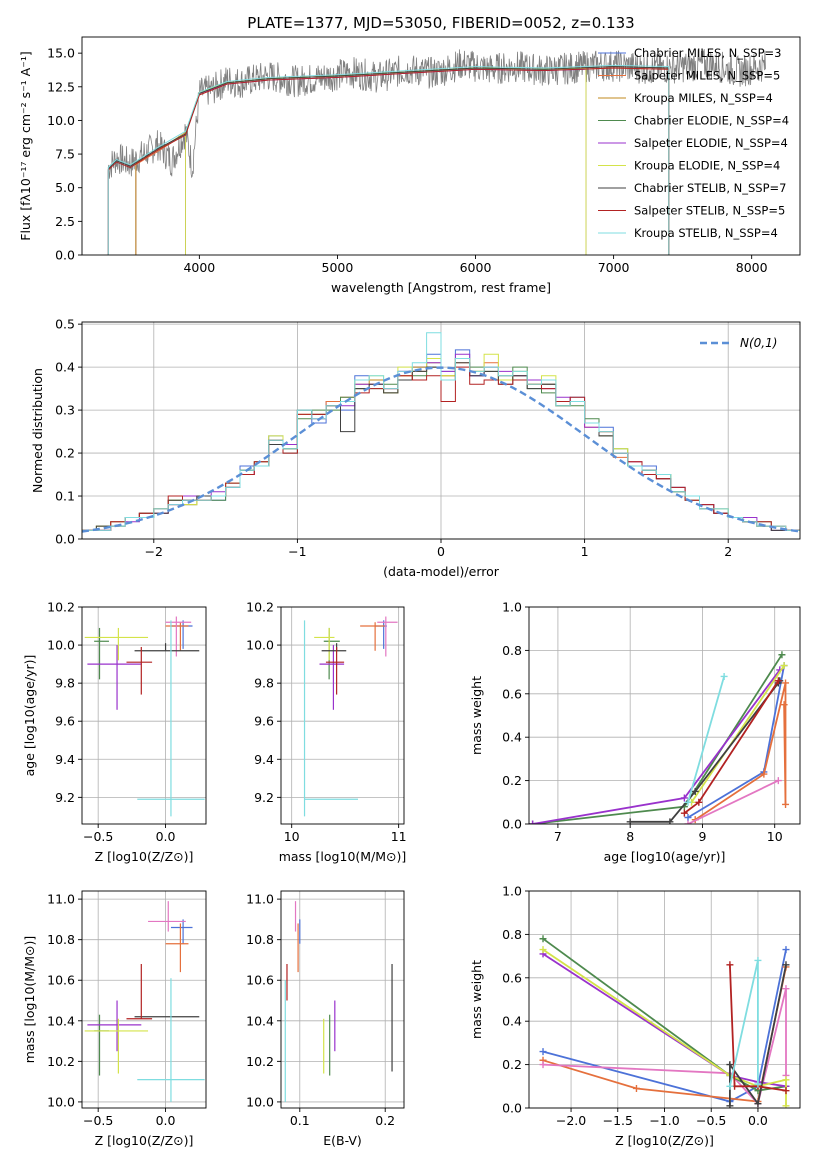 The image size is (819, 1170). What do you see at coordinates (29, 1000) in the screenshot?
I see `y-axis-label: mass [log10(M/M⊙)]` at bounding box center [29, 1000].